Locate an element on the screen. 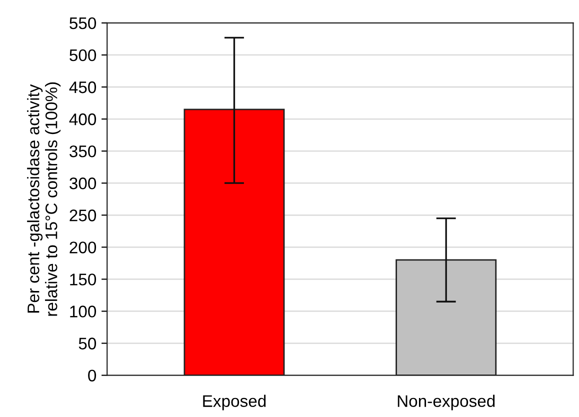 The image size is (579, 417). y-tick-label: 150 is located at coordinates (83, 280).